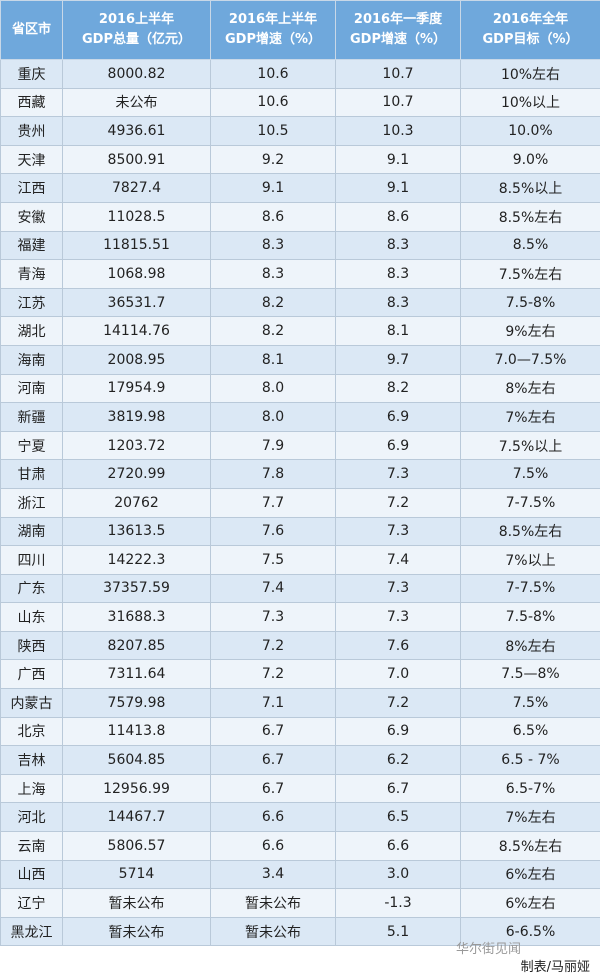 The image size is (600, 978). Describe the element at coordinates (31, 874) in the screenshot. I see `cell: 山西` at that location.